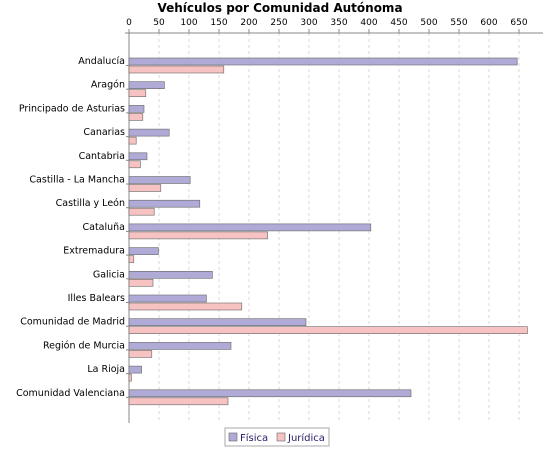  What do you see at coordinates (159, 23) in the screenshot?
I see `x-tick-label: 50` at bounding box center [159, 23].